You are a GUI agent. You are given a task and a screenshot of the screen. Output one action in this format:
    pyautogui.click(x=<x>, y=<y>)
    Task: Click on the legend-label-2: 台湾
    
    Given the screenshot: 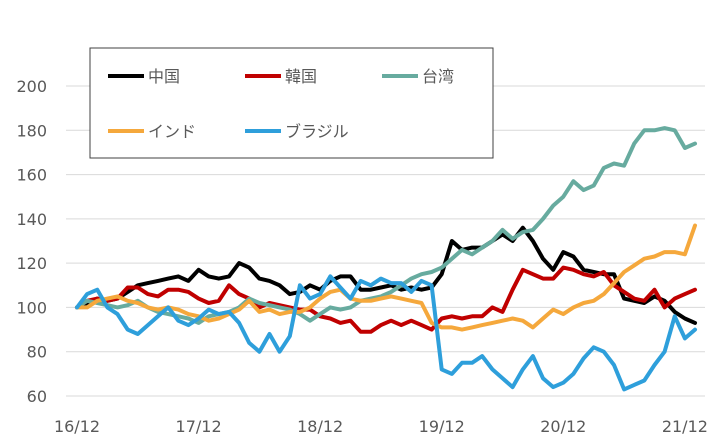 What is the action you would take?
    pyautogui.click(x=438, y=76)
    